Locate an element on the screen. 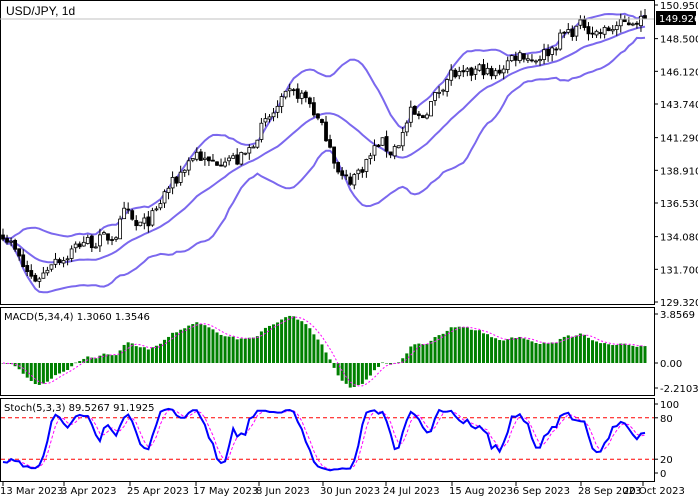  current-price-label: 149.926 is located at coordinates (678, 19).